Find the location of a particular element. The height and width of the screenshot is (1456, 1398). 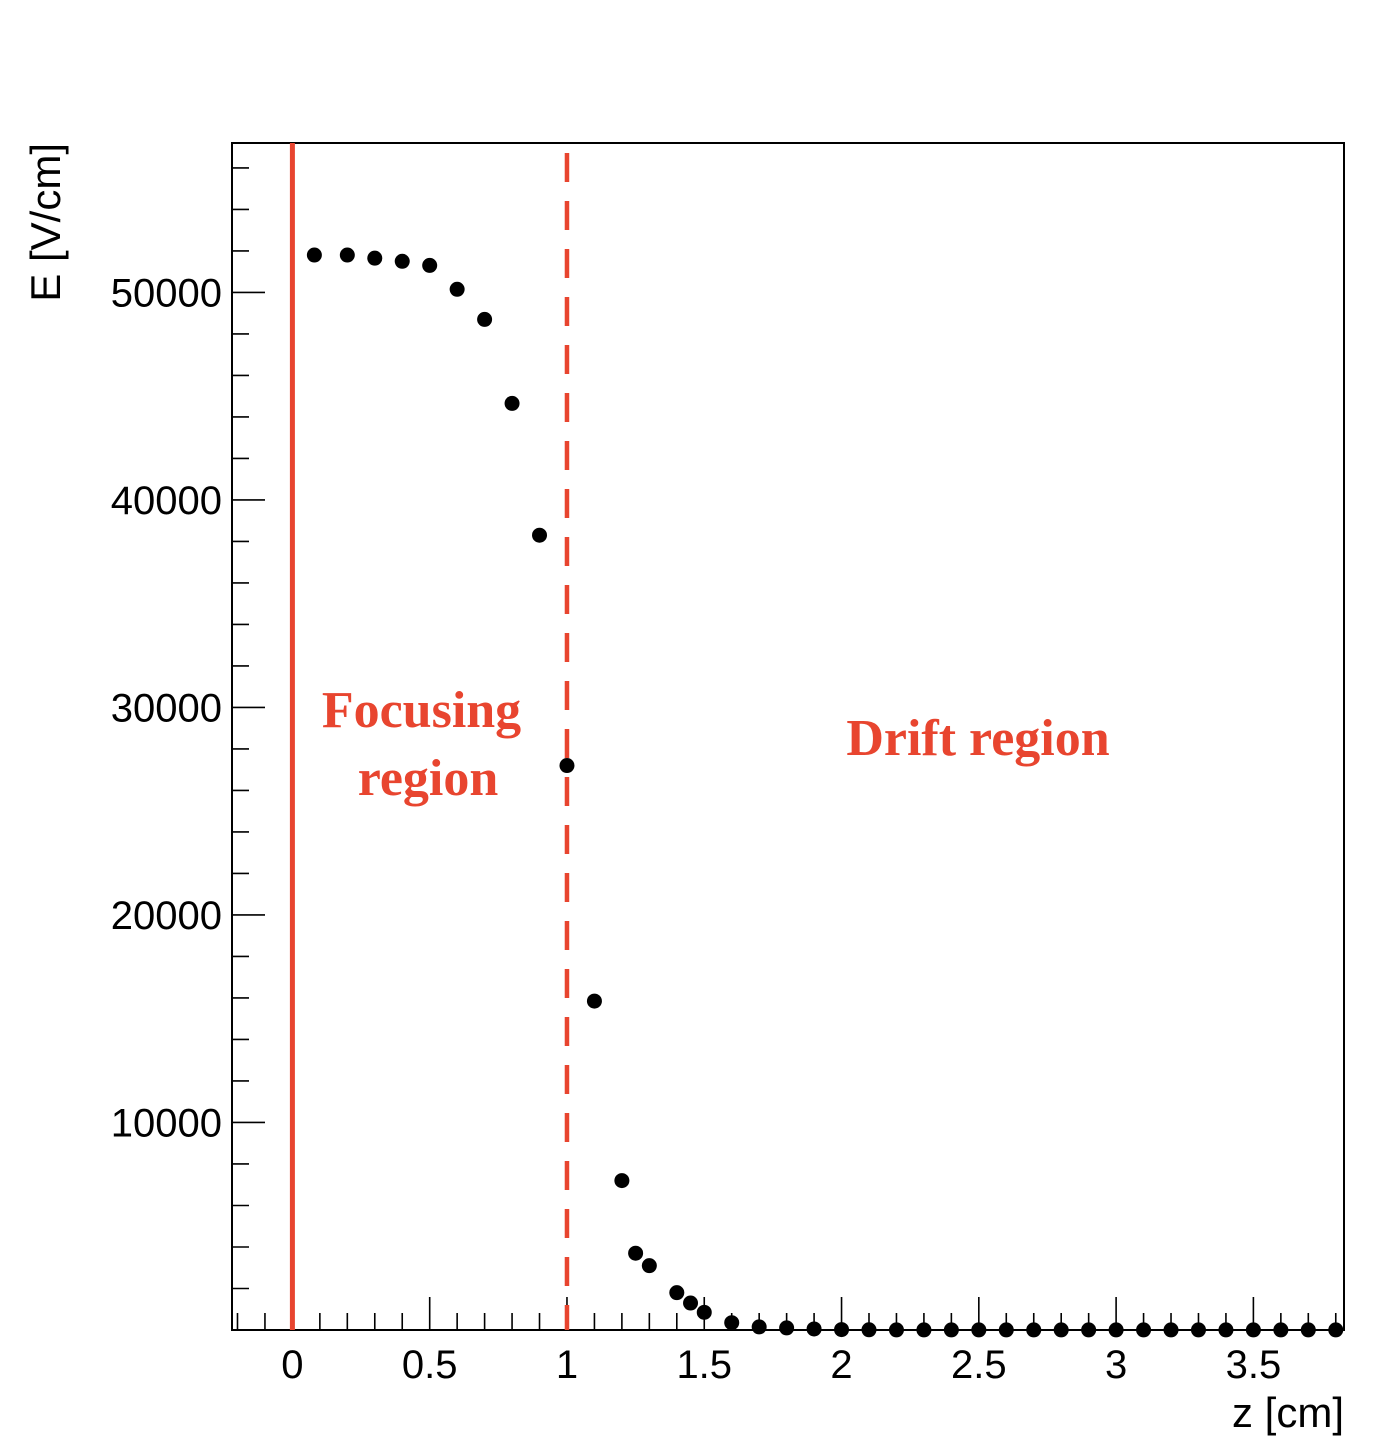

drift-region-label-line1: Drift region is located at coordinates (977, 738).